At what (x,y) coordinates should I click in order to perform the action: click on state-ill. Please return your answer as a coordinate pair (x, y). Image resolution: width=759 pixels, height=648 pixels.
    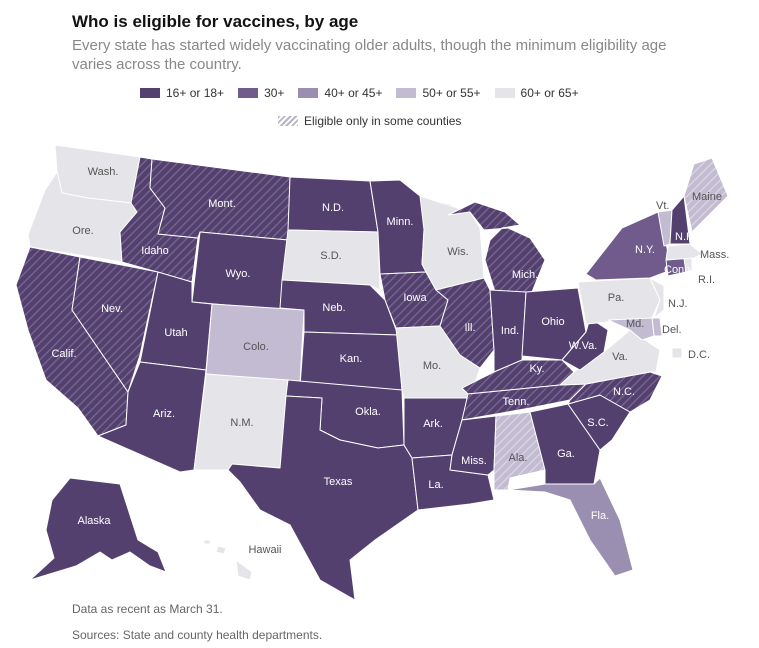
    Looking at the image, I should click on (465, 323).